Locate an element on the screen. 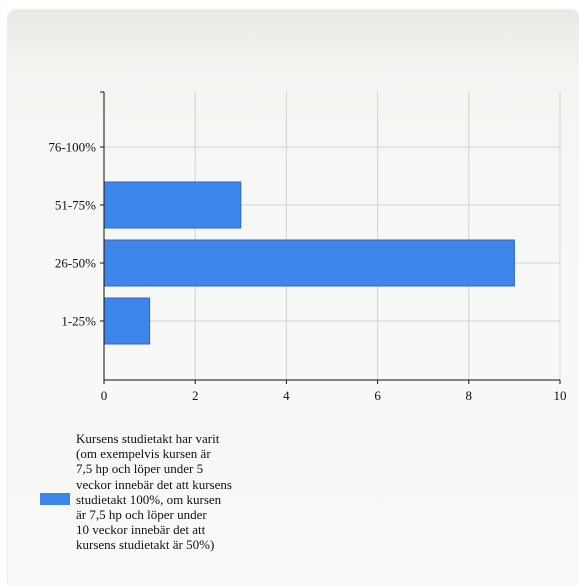 The width and height of the screenshot is (579, 585). x-tick-label: 0 is located at coordinates (104, 395).